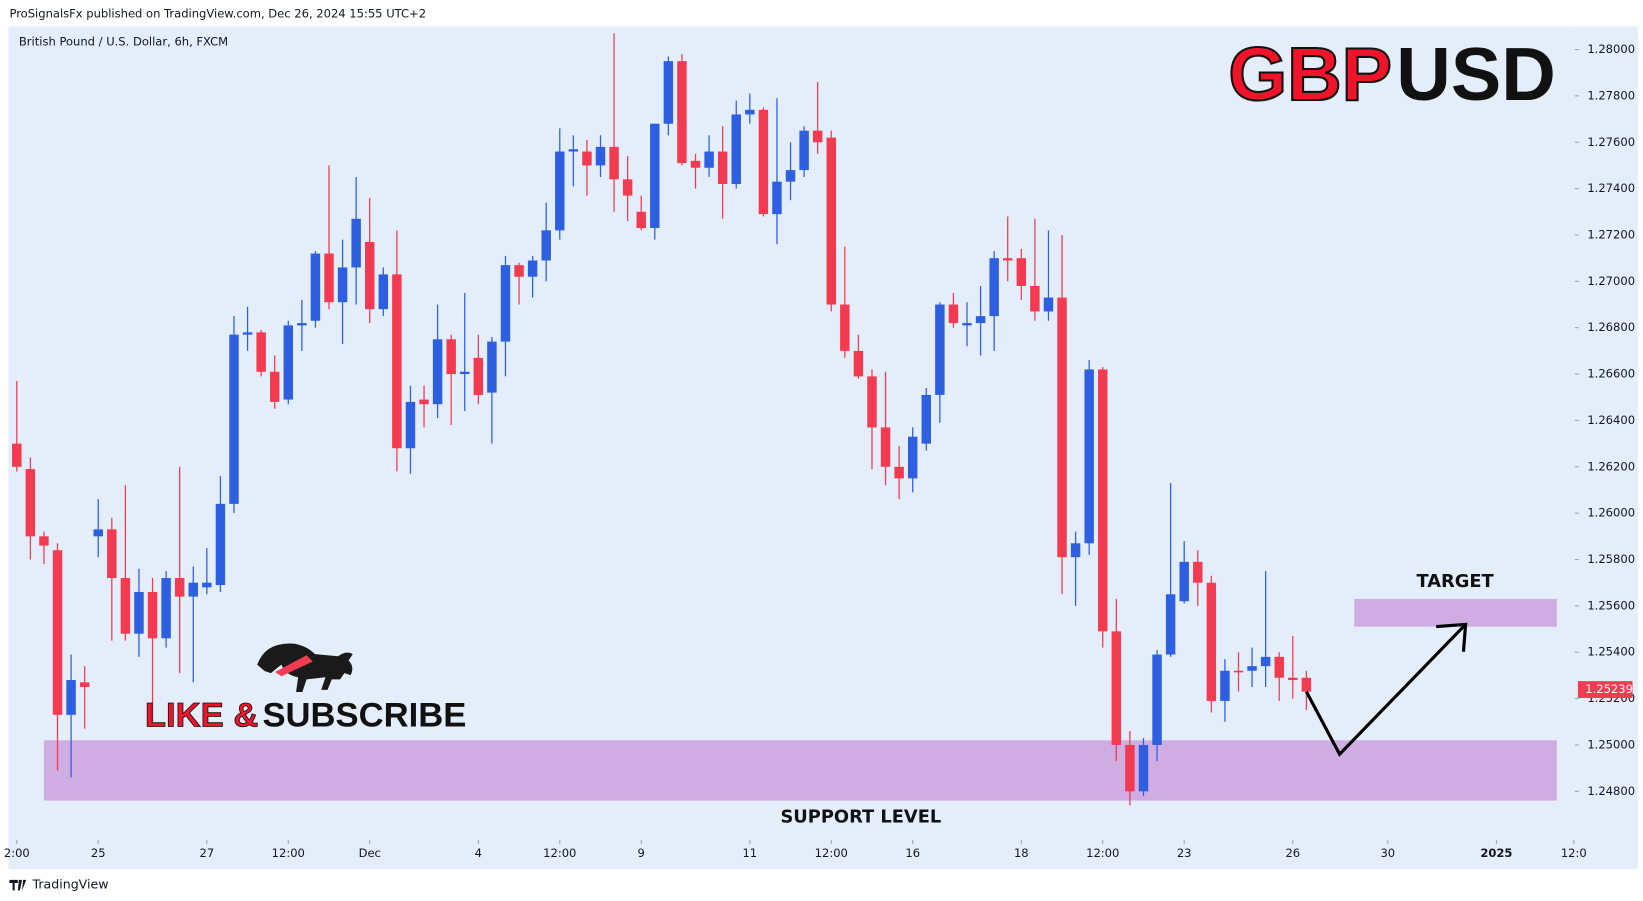 Image resolution: width=1643 pixels, height=901 pixels. What do you see at coordinates (1021, 853) in the screenshot?
I see `x-tick-label: 18` at bounding box center [1021, 853].